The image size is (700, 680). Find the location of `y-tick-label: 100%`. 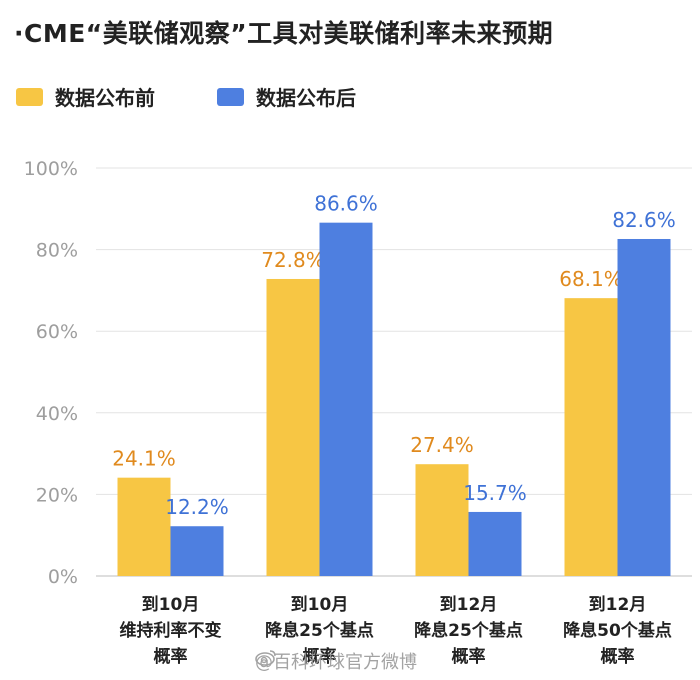

y-tick-label: 100% is located at coordinates (51, 169).